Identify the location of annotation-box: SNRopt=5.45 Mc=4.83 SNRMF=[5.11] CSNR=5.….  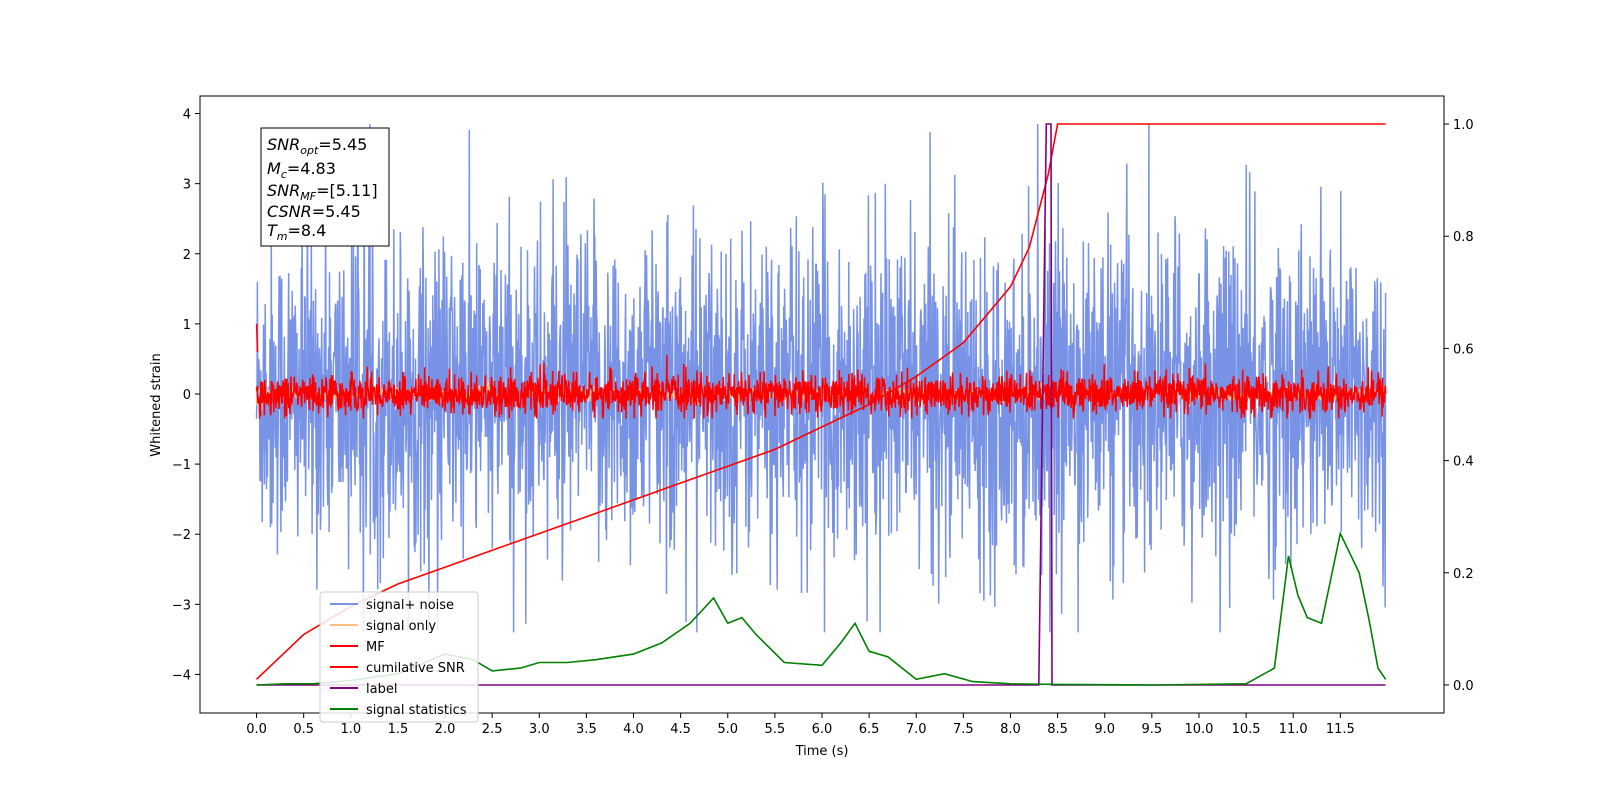
(325, 187).